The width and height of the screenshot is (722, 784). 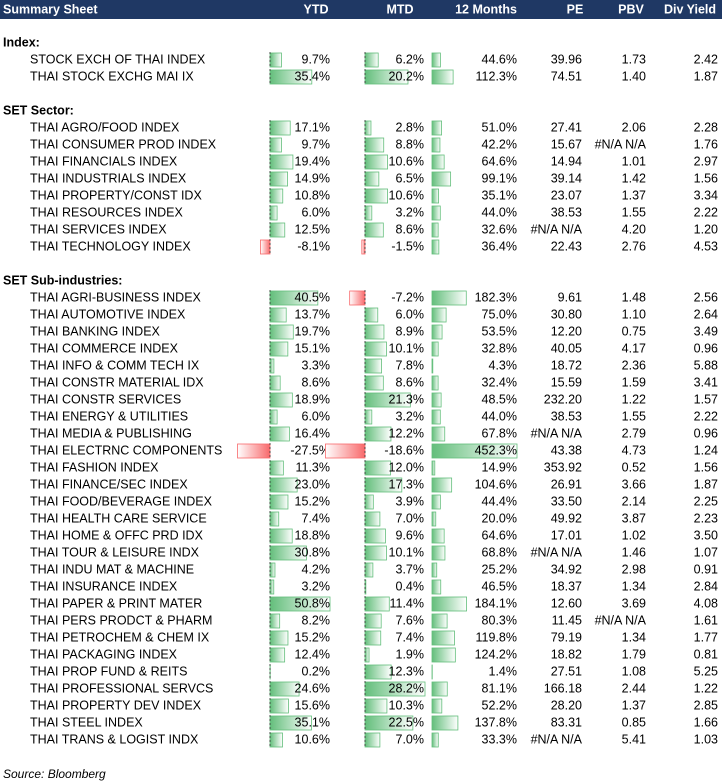 What do you see at coordinates (499, 195) in the screenshot?
I see `cell-value: 35.1%` at bounding box center [499, 195].